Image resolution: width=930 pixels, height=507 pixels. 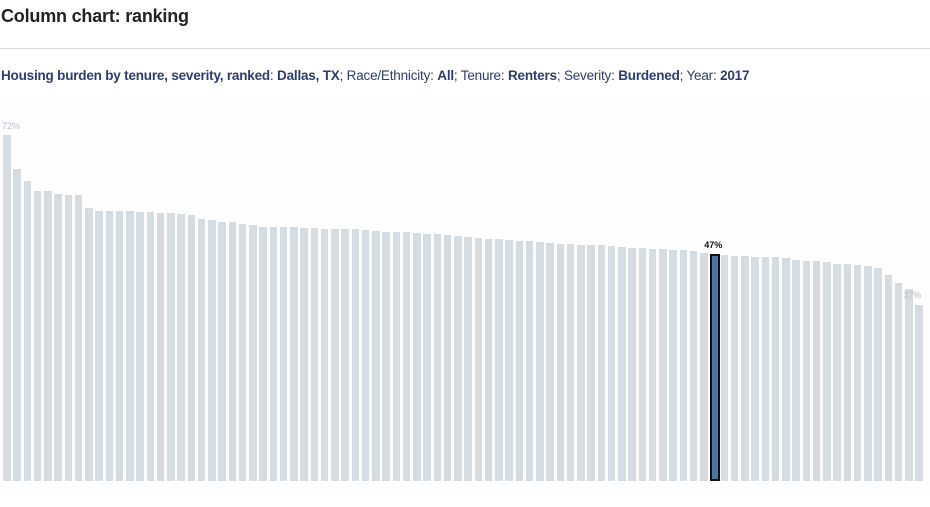 What do you see at coordinates (11, 126) in the screenshot?
I see `max-value-label: 72%` at bounding box center [11, 126].